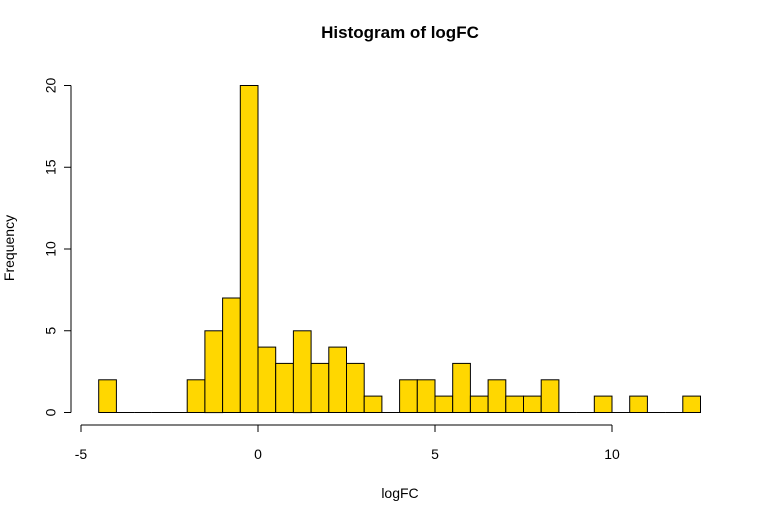  Describe the element at coordinates (258, 454) in the screenshot. I see `x-tick-label: 0` at that location.